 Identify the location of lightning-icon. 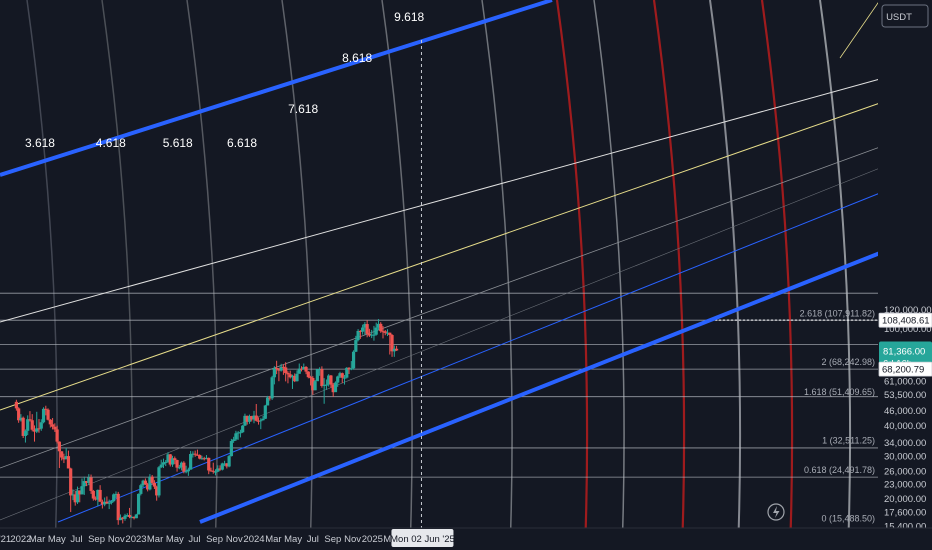
(776, 512).